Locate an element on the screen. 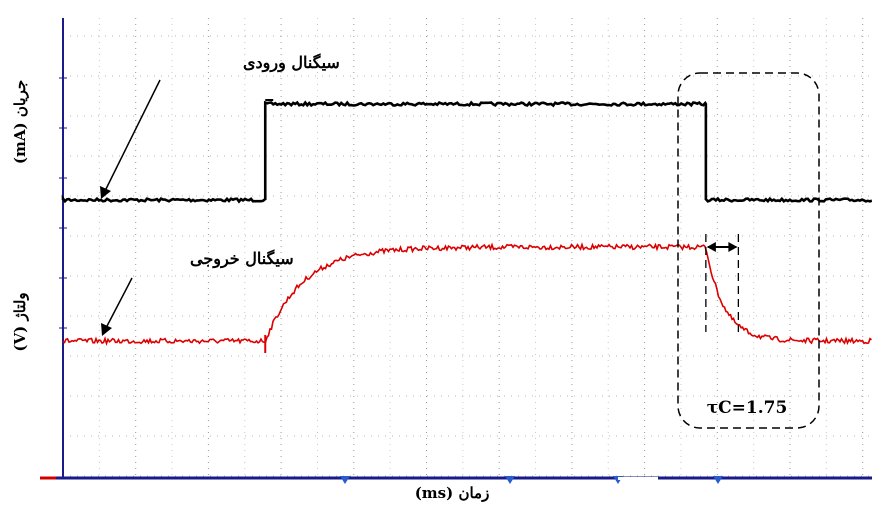  legend-output-signal: سیگنال خروجی is located at coordinates (242, 259).